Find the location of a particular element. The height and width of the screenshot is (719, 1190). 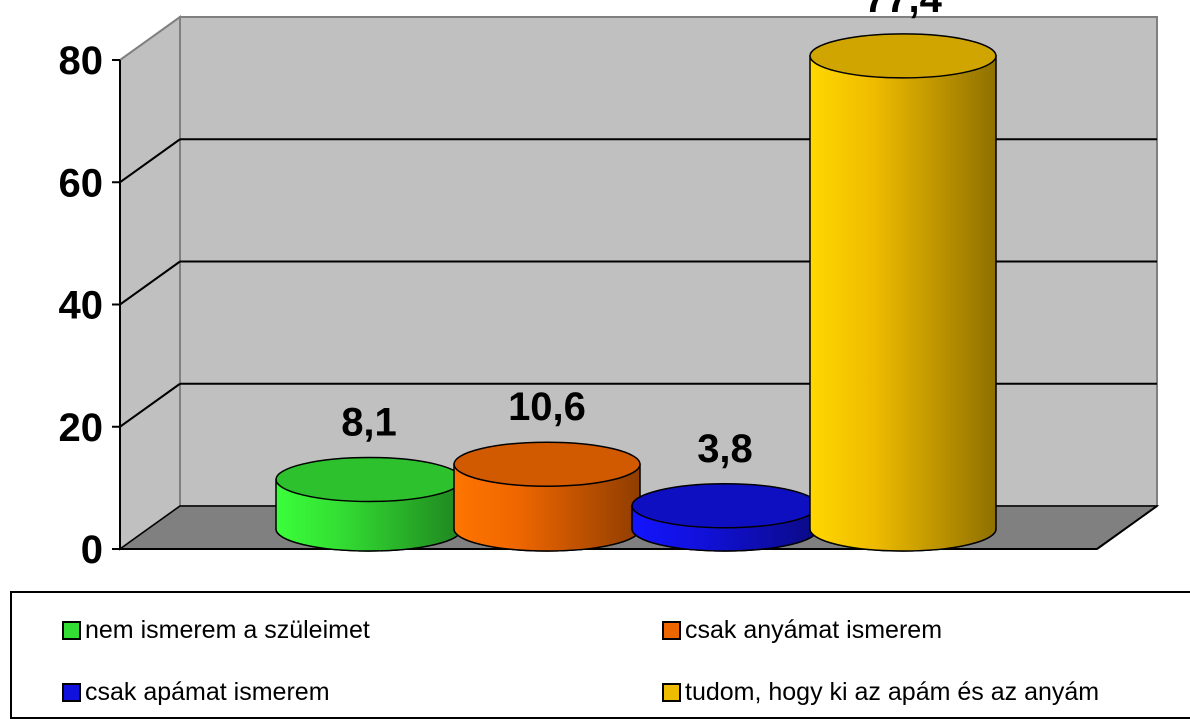

floor-right-edge is located at coordinates (1127, 527).